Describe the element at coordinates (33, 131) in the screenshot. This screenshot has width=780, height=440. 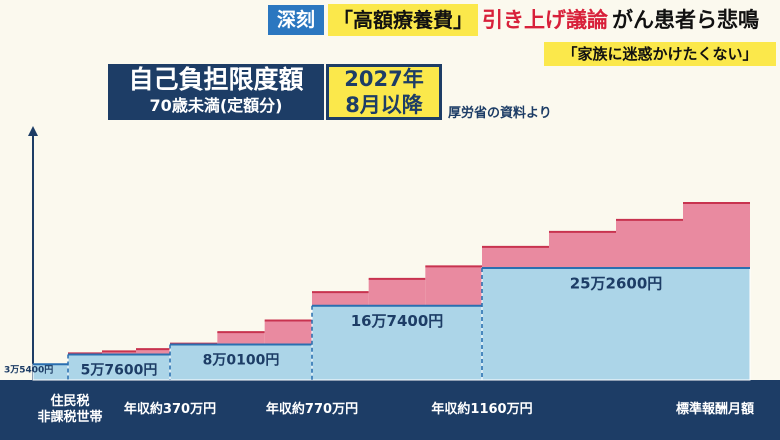
I see `axis-arrow` at that location.